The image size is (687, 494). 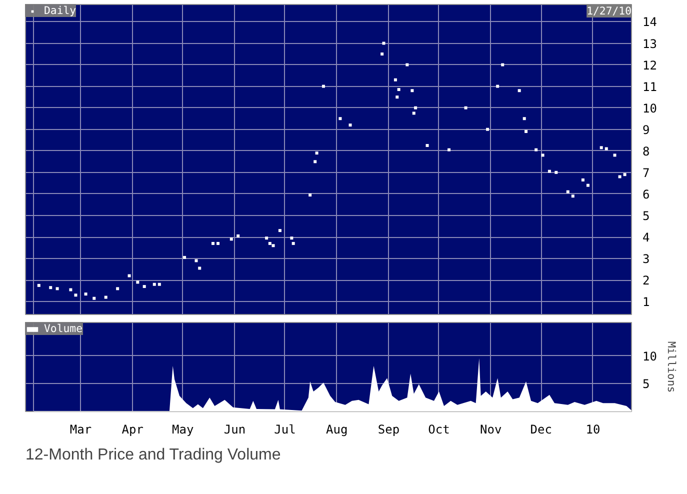 What do you see at coordinates (649, 22) in the screenshot?
I see `y-tick-label: 14` at bounding box center [649, 22].